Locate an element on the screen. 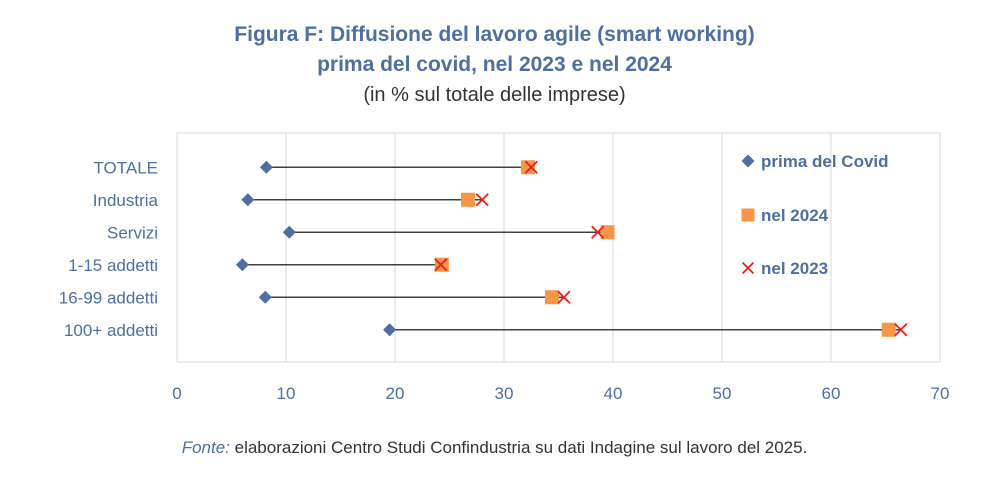 The image size is (989, 495). x-tick-label-10: 10 is located at coordinates (286, 393).